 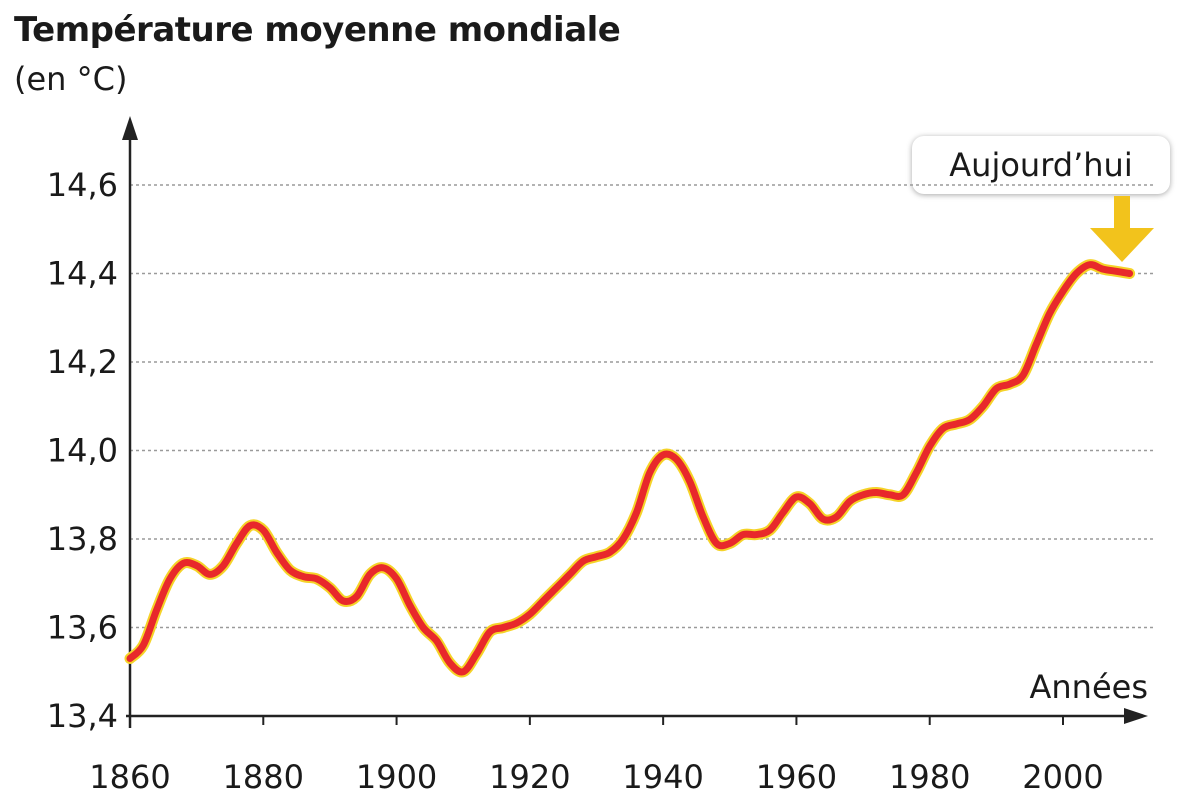 What do you see at coordinates (396, 777) in the screenshot?
I see `x-tick-label: 1900` at bounding box center [396, 777].